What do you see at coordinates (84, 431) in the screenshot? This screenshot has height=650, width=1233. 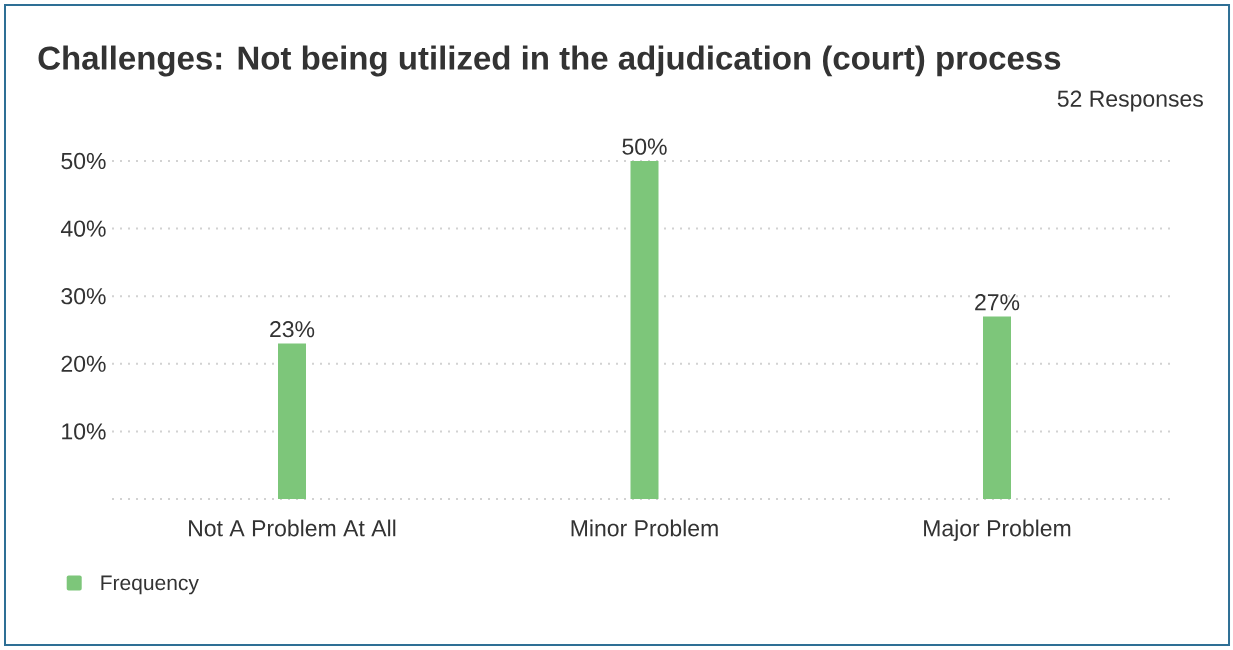 I see `y-tick-label: 10%` at bounding box center [84, 431].